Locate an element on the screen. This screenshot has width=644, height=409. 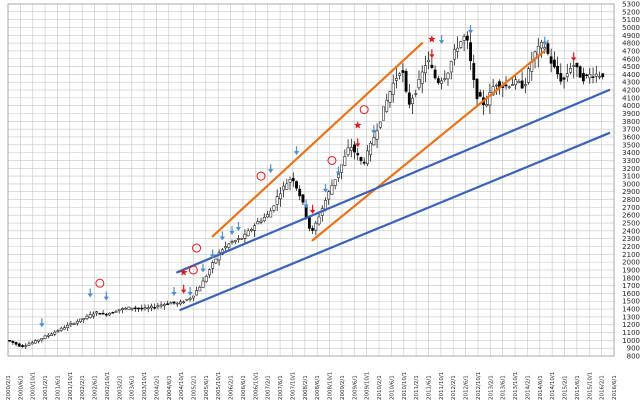
y-tick-label-33: 4100 is located at coordinates (631, 98).